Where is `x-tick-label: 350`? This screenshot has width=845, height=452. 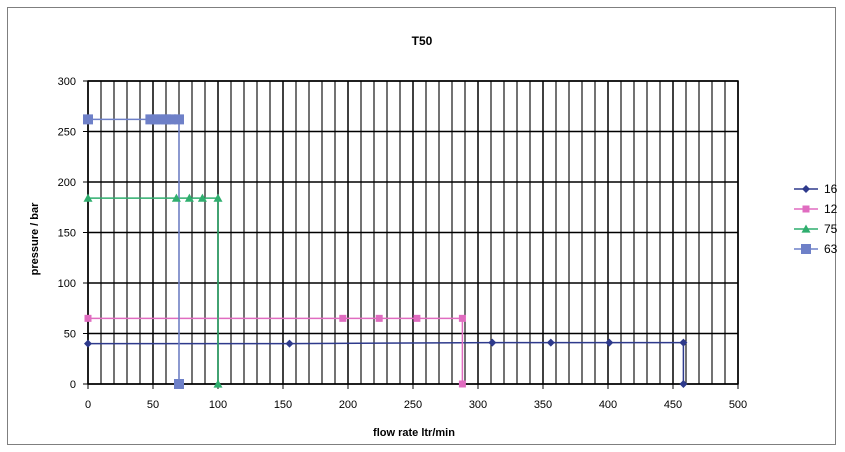
x-tick-label: 350 is located at coordinates (543, 405).